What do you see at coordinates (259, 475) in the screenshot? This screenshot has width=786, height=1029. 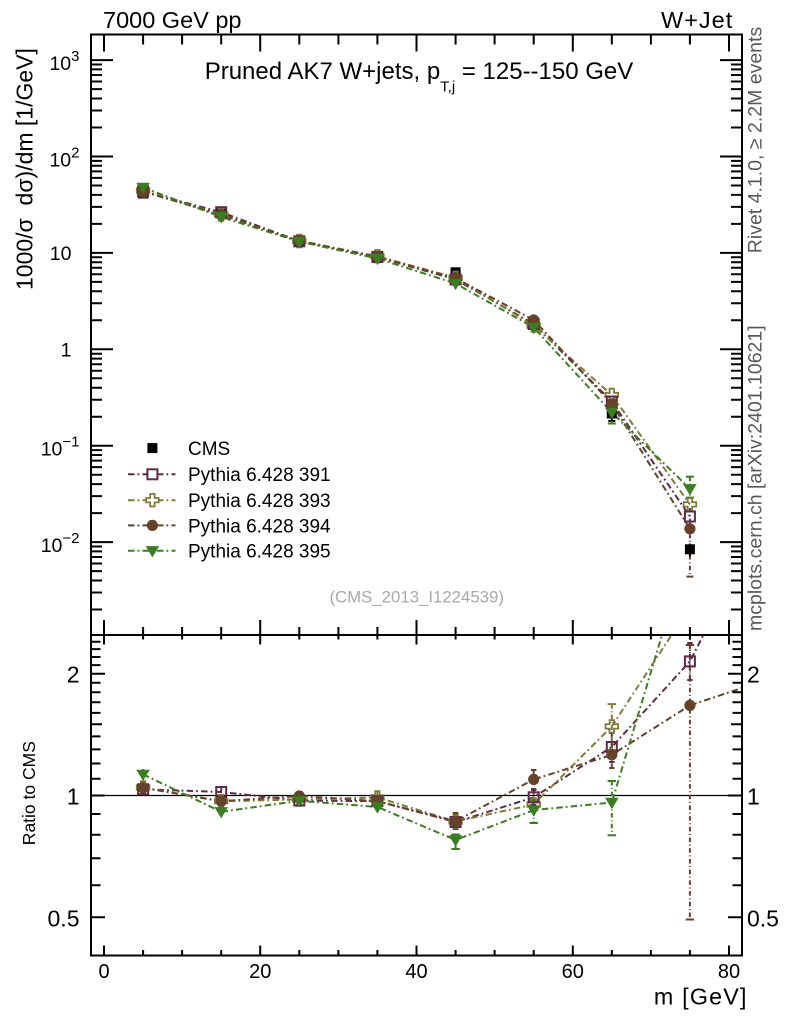 I see `svg-text: Pythia 6.428 391` at bounding box center [259, 475].